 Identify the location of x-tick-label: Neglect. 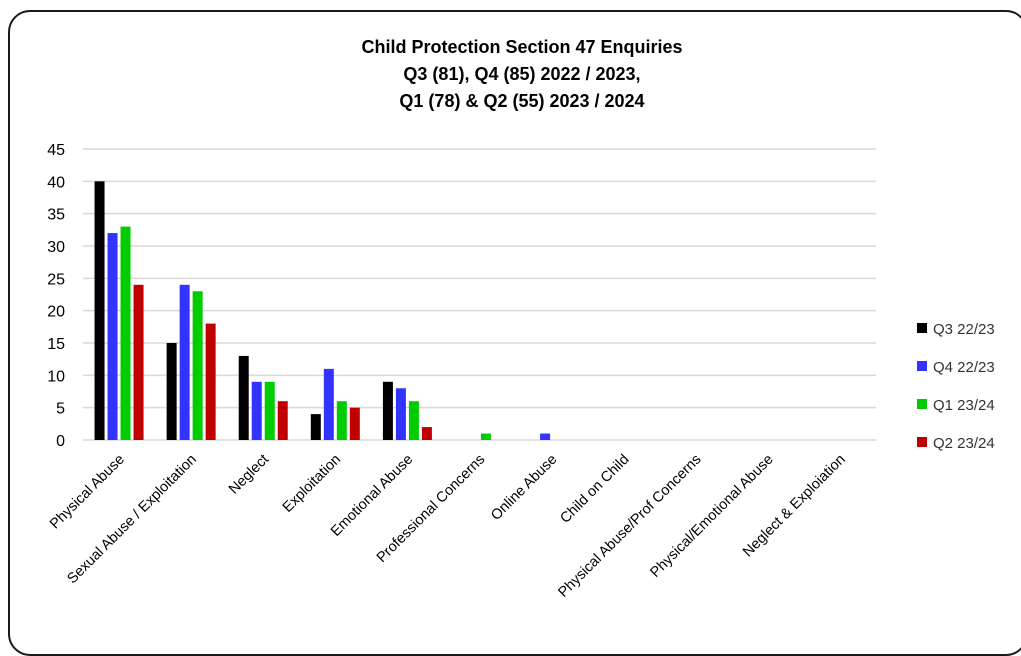
(249, 475).